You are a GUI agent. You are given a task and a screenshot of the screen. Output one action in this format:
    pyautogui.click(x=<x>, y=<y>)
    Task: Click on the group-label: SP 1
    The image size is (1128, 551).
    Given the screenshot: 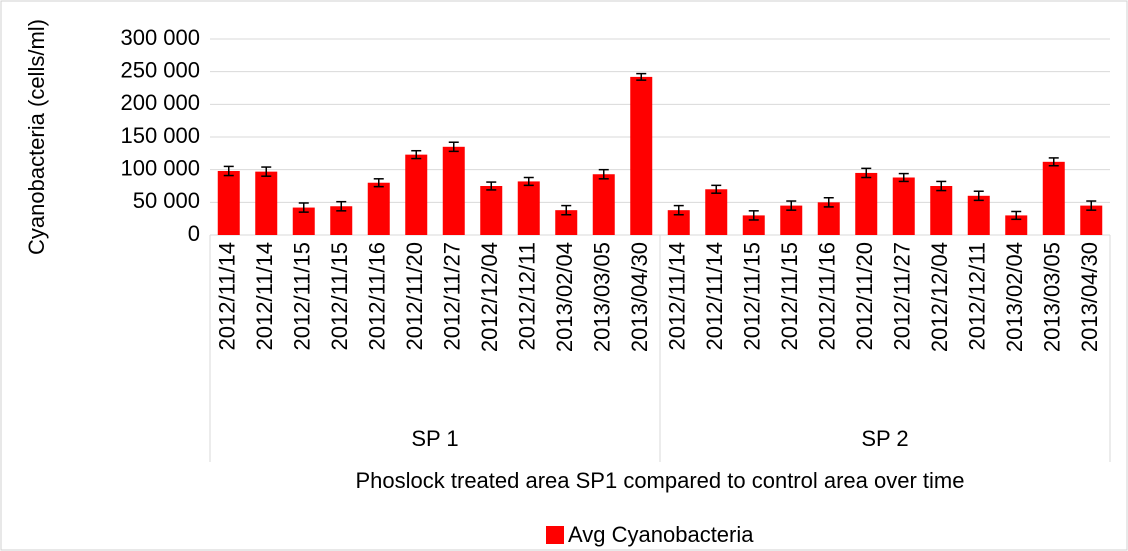 What is the action you would take?
    pyautogui.click(x=434, y=438)
    